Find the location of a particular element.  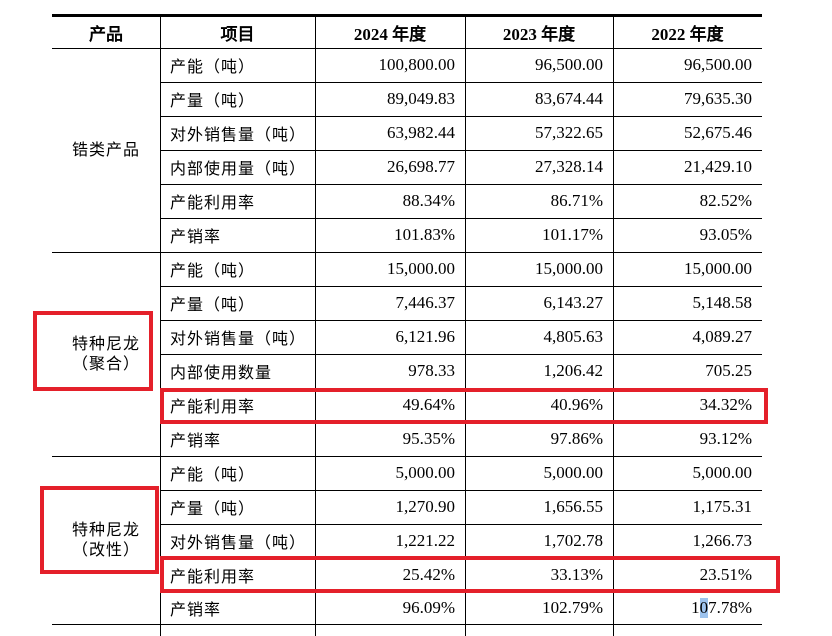

cell-2022: 34.32% is located at coordinates (725, 404).